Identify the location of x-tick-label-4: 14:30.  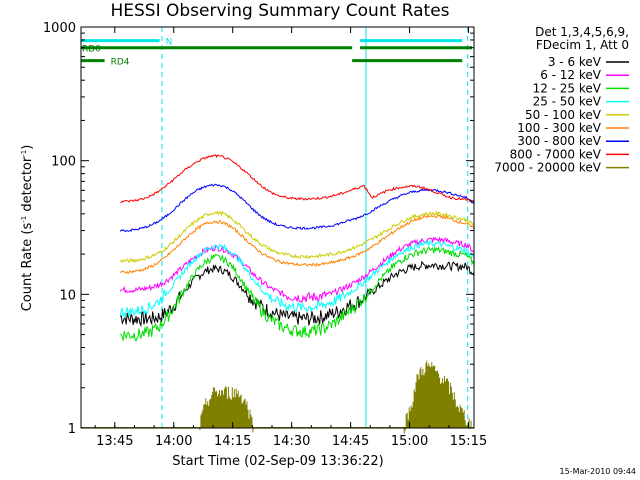
(291, 441).